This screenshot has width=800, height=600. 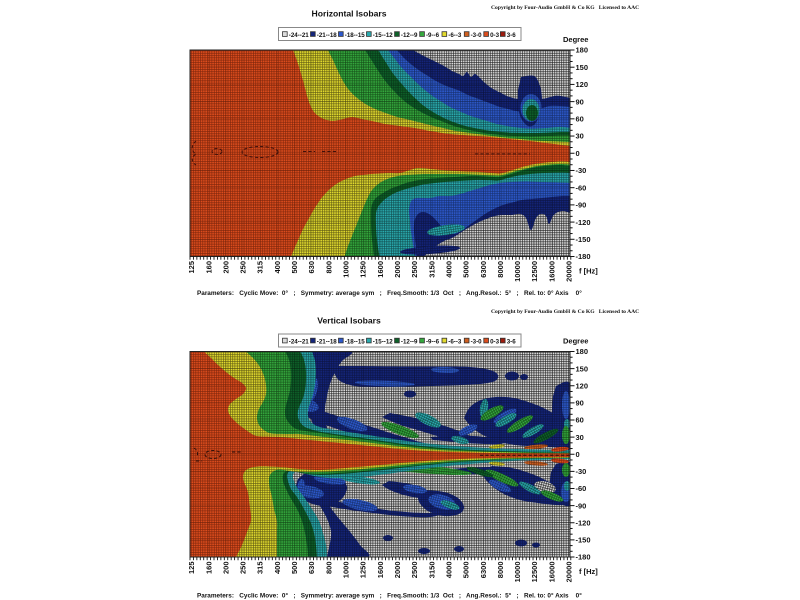 I want to click on svg-text: Horizontal Isobars, so click(x=349, y=14).